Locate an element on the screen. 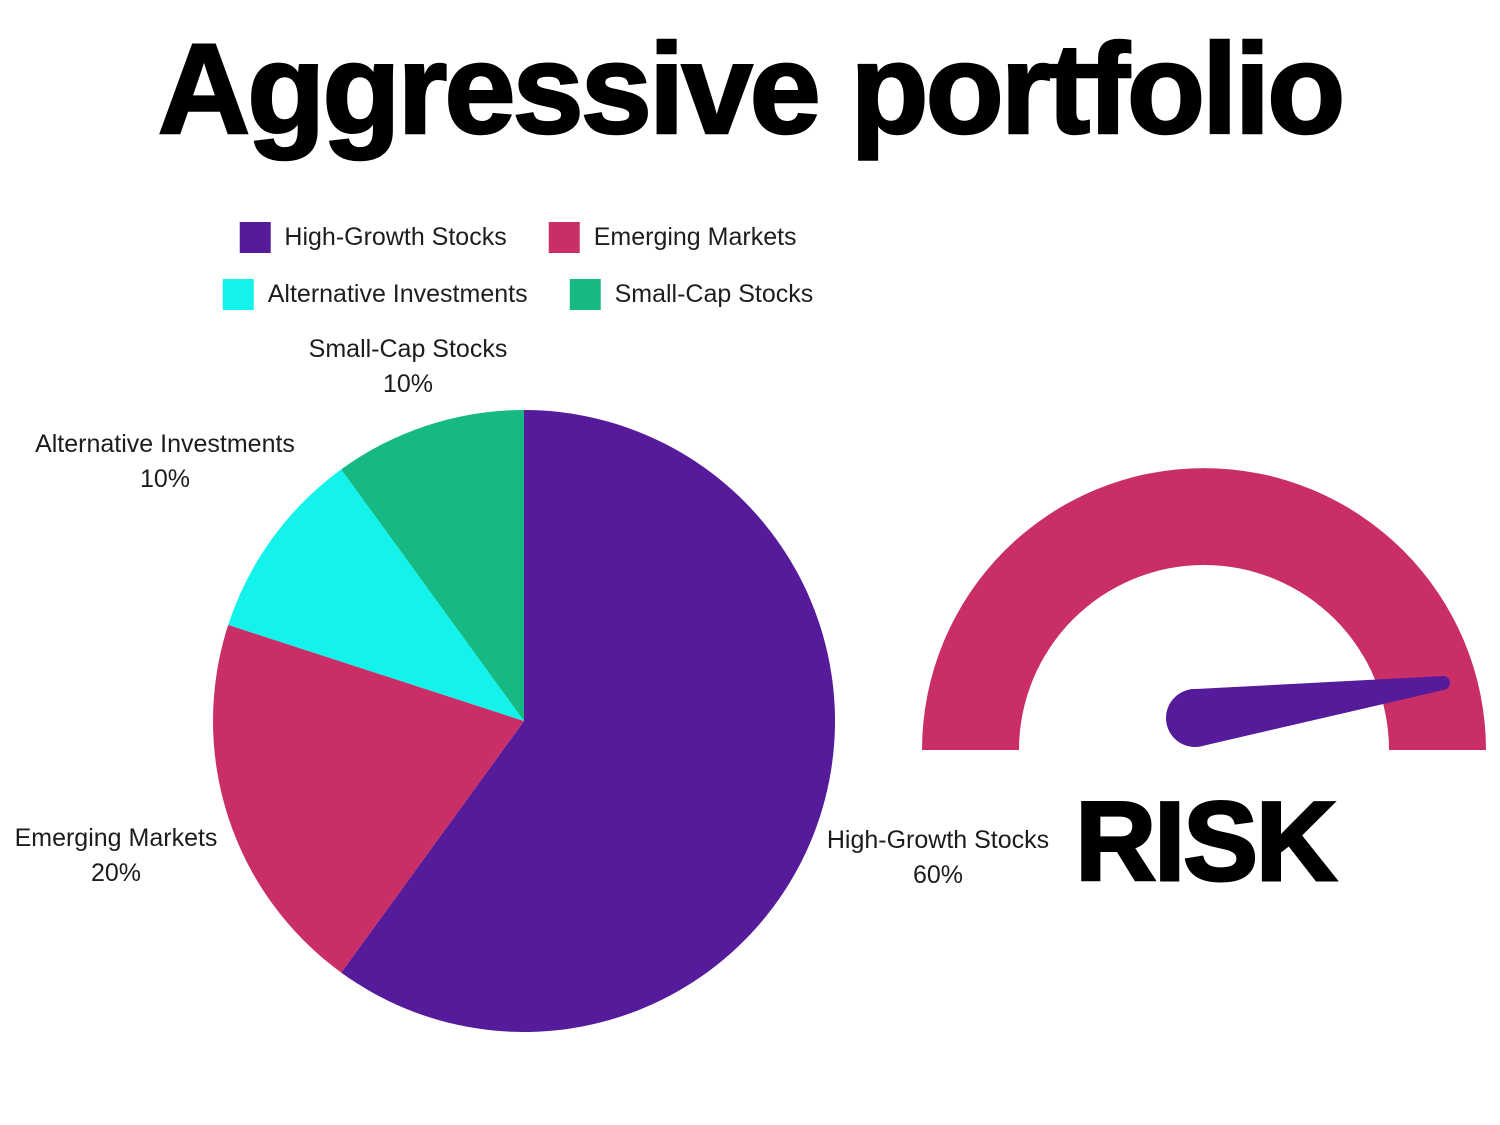 This screenshot has width=1500, height=1125. pie-slice-small-cap-stocks is located at coordinates (432, 565).